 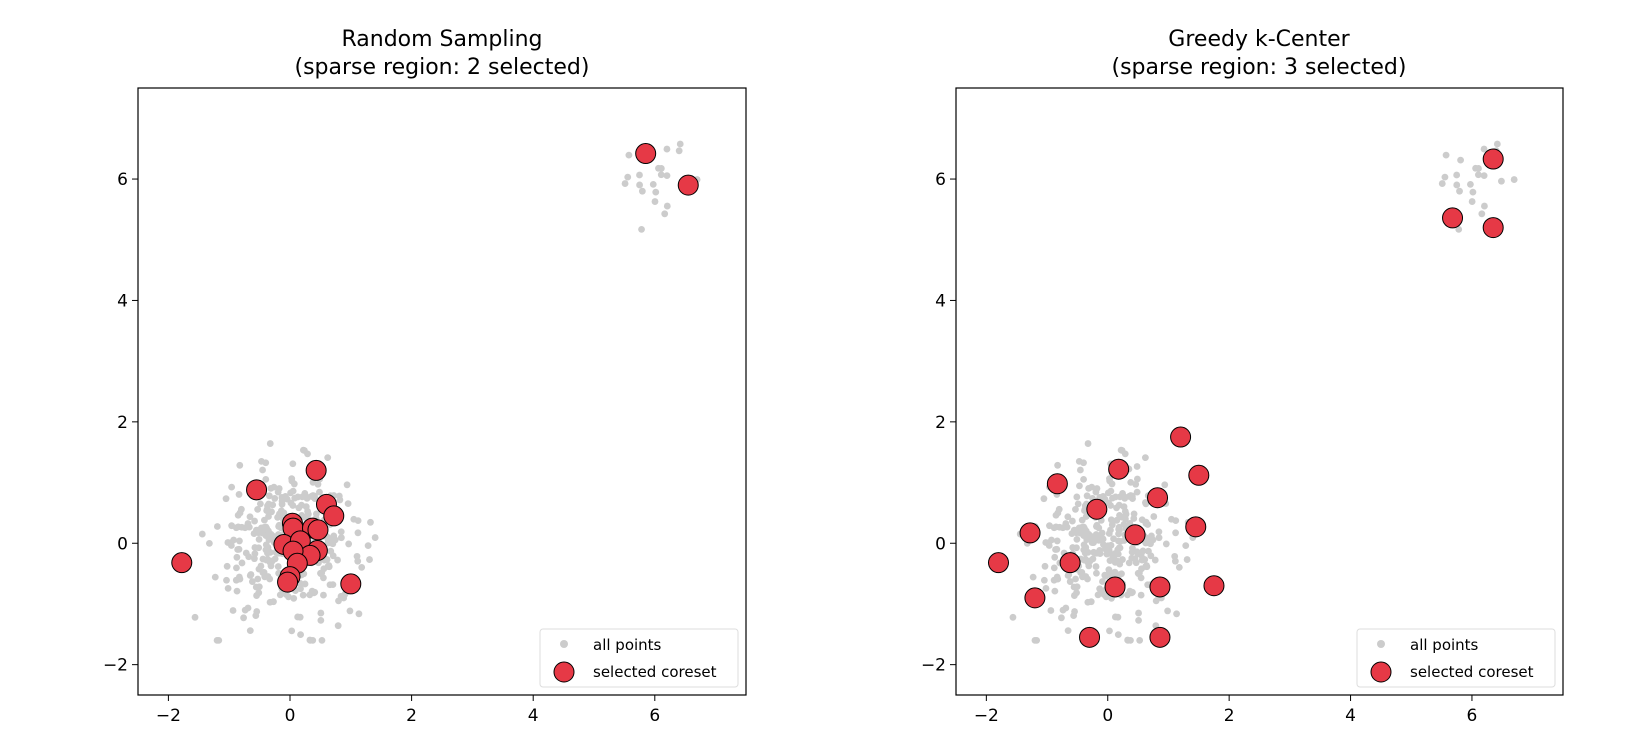 I want to click on legend-selected-label: selected coreset, so click(x=655, y=672).